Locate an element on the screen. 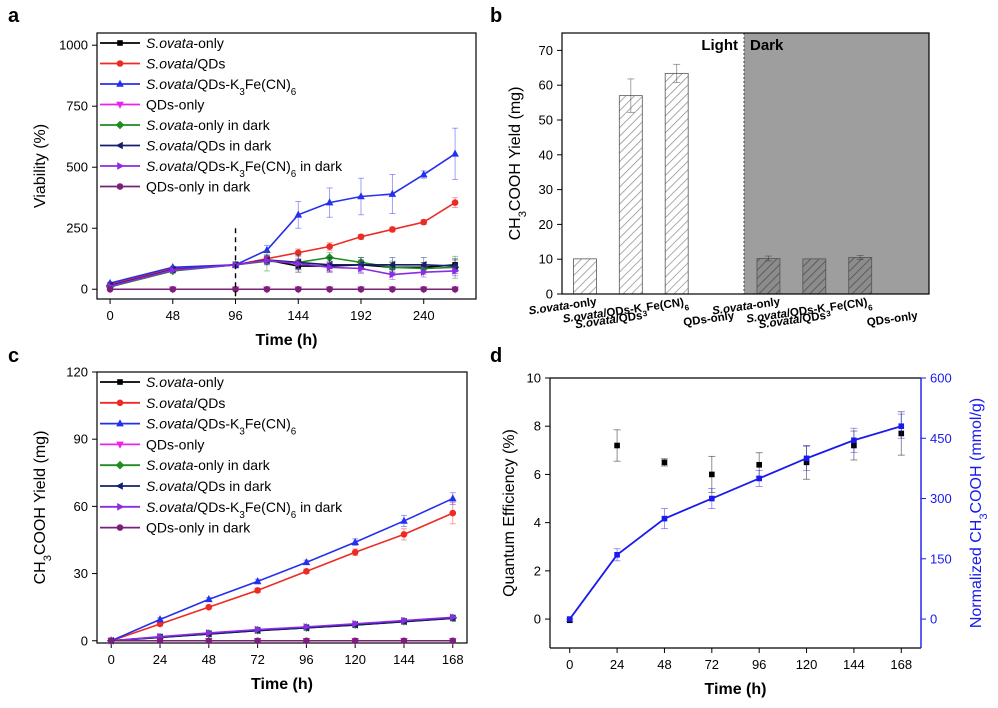 The height and width of the screenshot is (708, 998). y-tick-label: 6 is located at coordinates (537, 474).